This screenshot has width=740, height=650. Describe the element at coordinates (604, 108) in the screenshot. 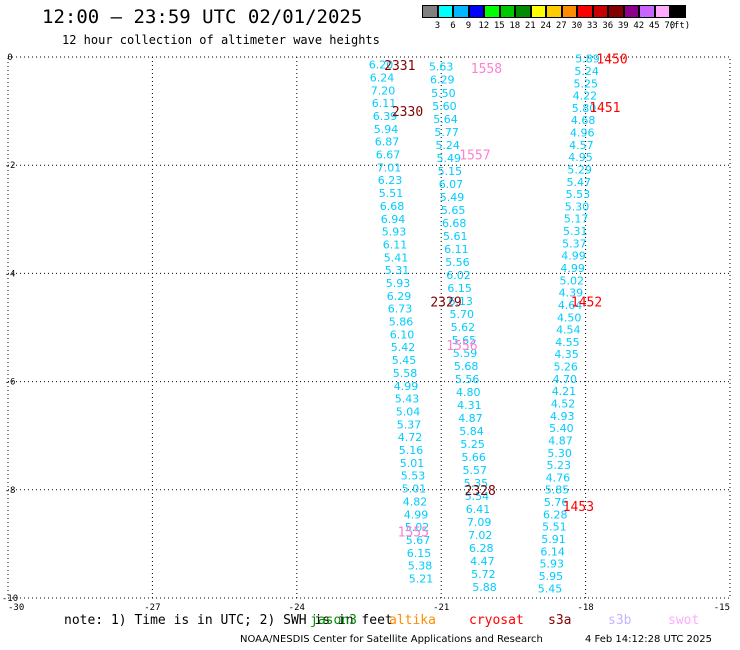

I see `pass-time-label: 1451` at that location.